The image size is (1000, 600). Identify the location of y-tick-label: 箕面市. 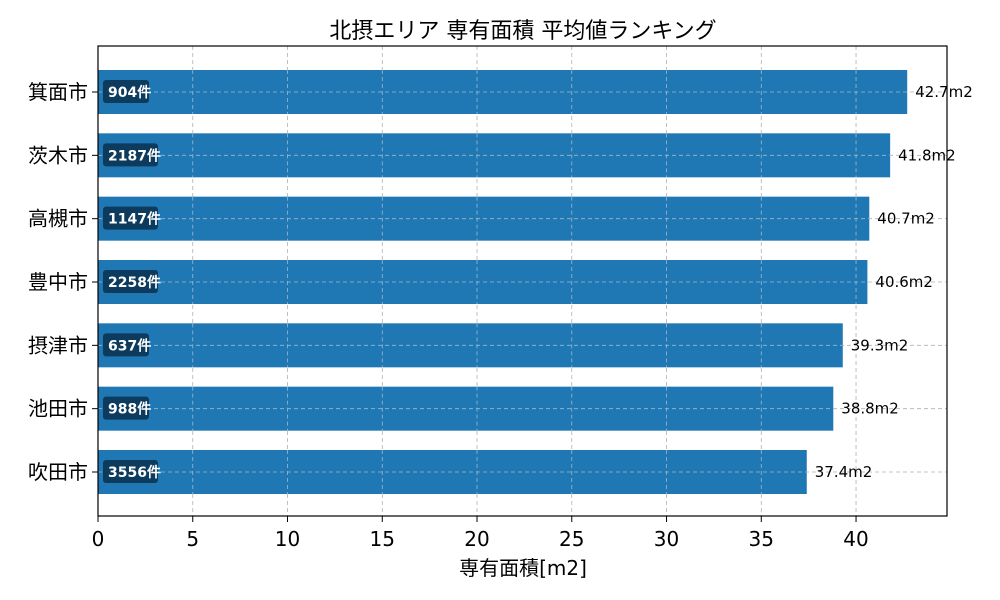
(58, 92).